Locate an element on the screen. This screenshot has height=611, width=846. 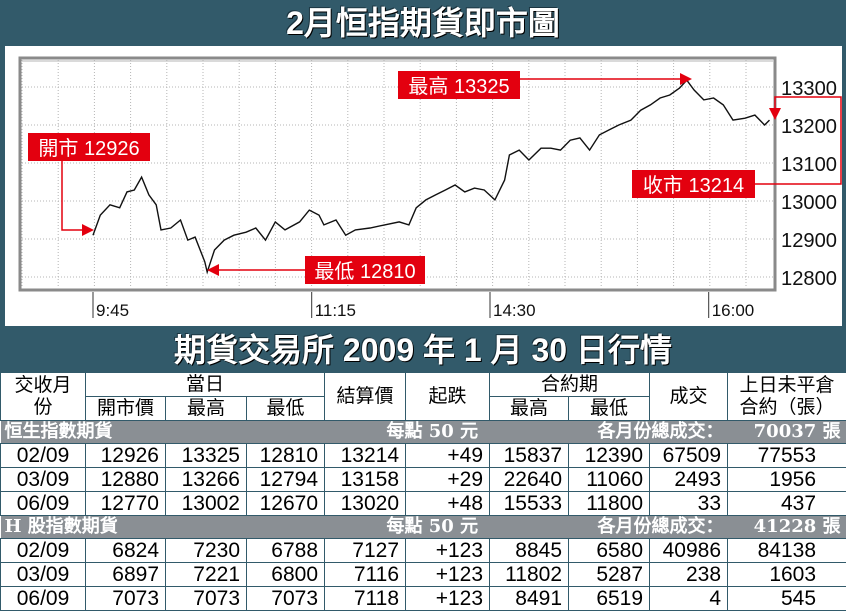
table-cell: 6897 is located at coordinates (125, 574).